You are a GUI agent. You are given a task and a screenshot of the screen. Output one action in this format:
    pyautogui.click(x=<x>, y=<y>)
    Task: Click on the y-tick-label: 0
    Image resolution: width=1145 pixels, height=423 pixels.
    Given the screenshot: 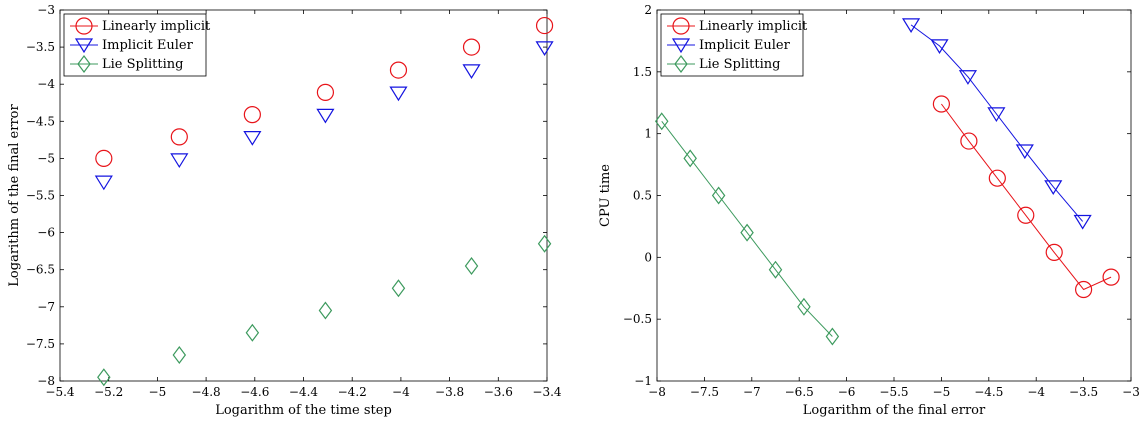 What is the action you would take?
    pyautogui.click(x=648, y=257)
    